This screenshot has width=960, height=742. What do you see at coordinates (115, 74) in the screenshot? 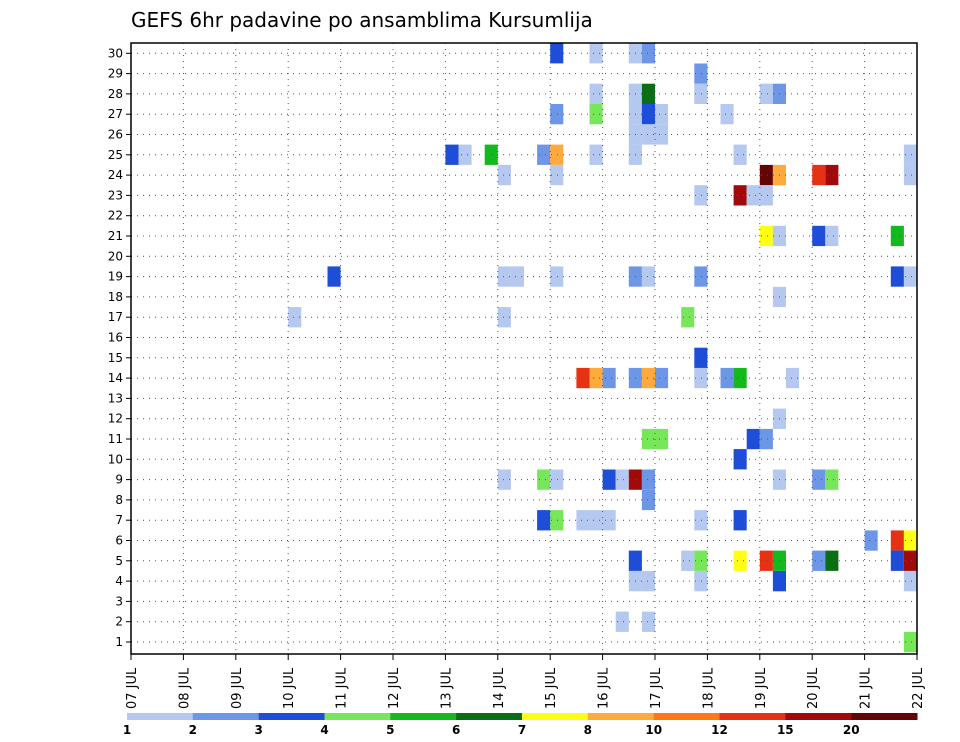
I see `y-tick-label: 29` at bounding box center [115, 74].